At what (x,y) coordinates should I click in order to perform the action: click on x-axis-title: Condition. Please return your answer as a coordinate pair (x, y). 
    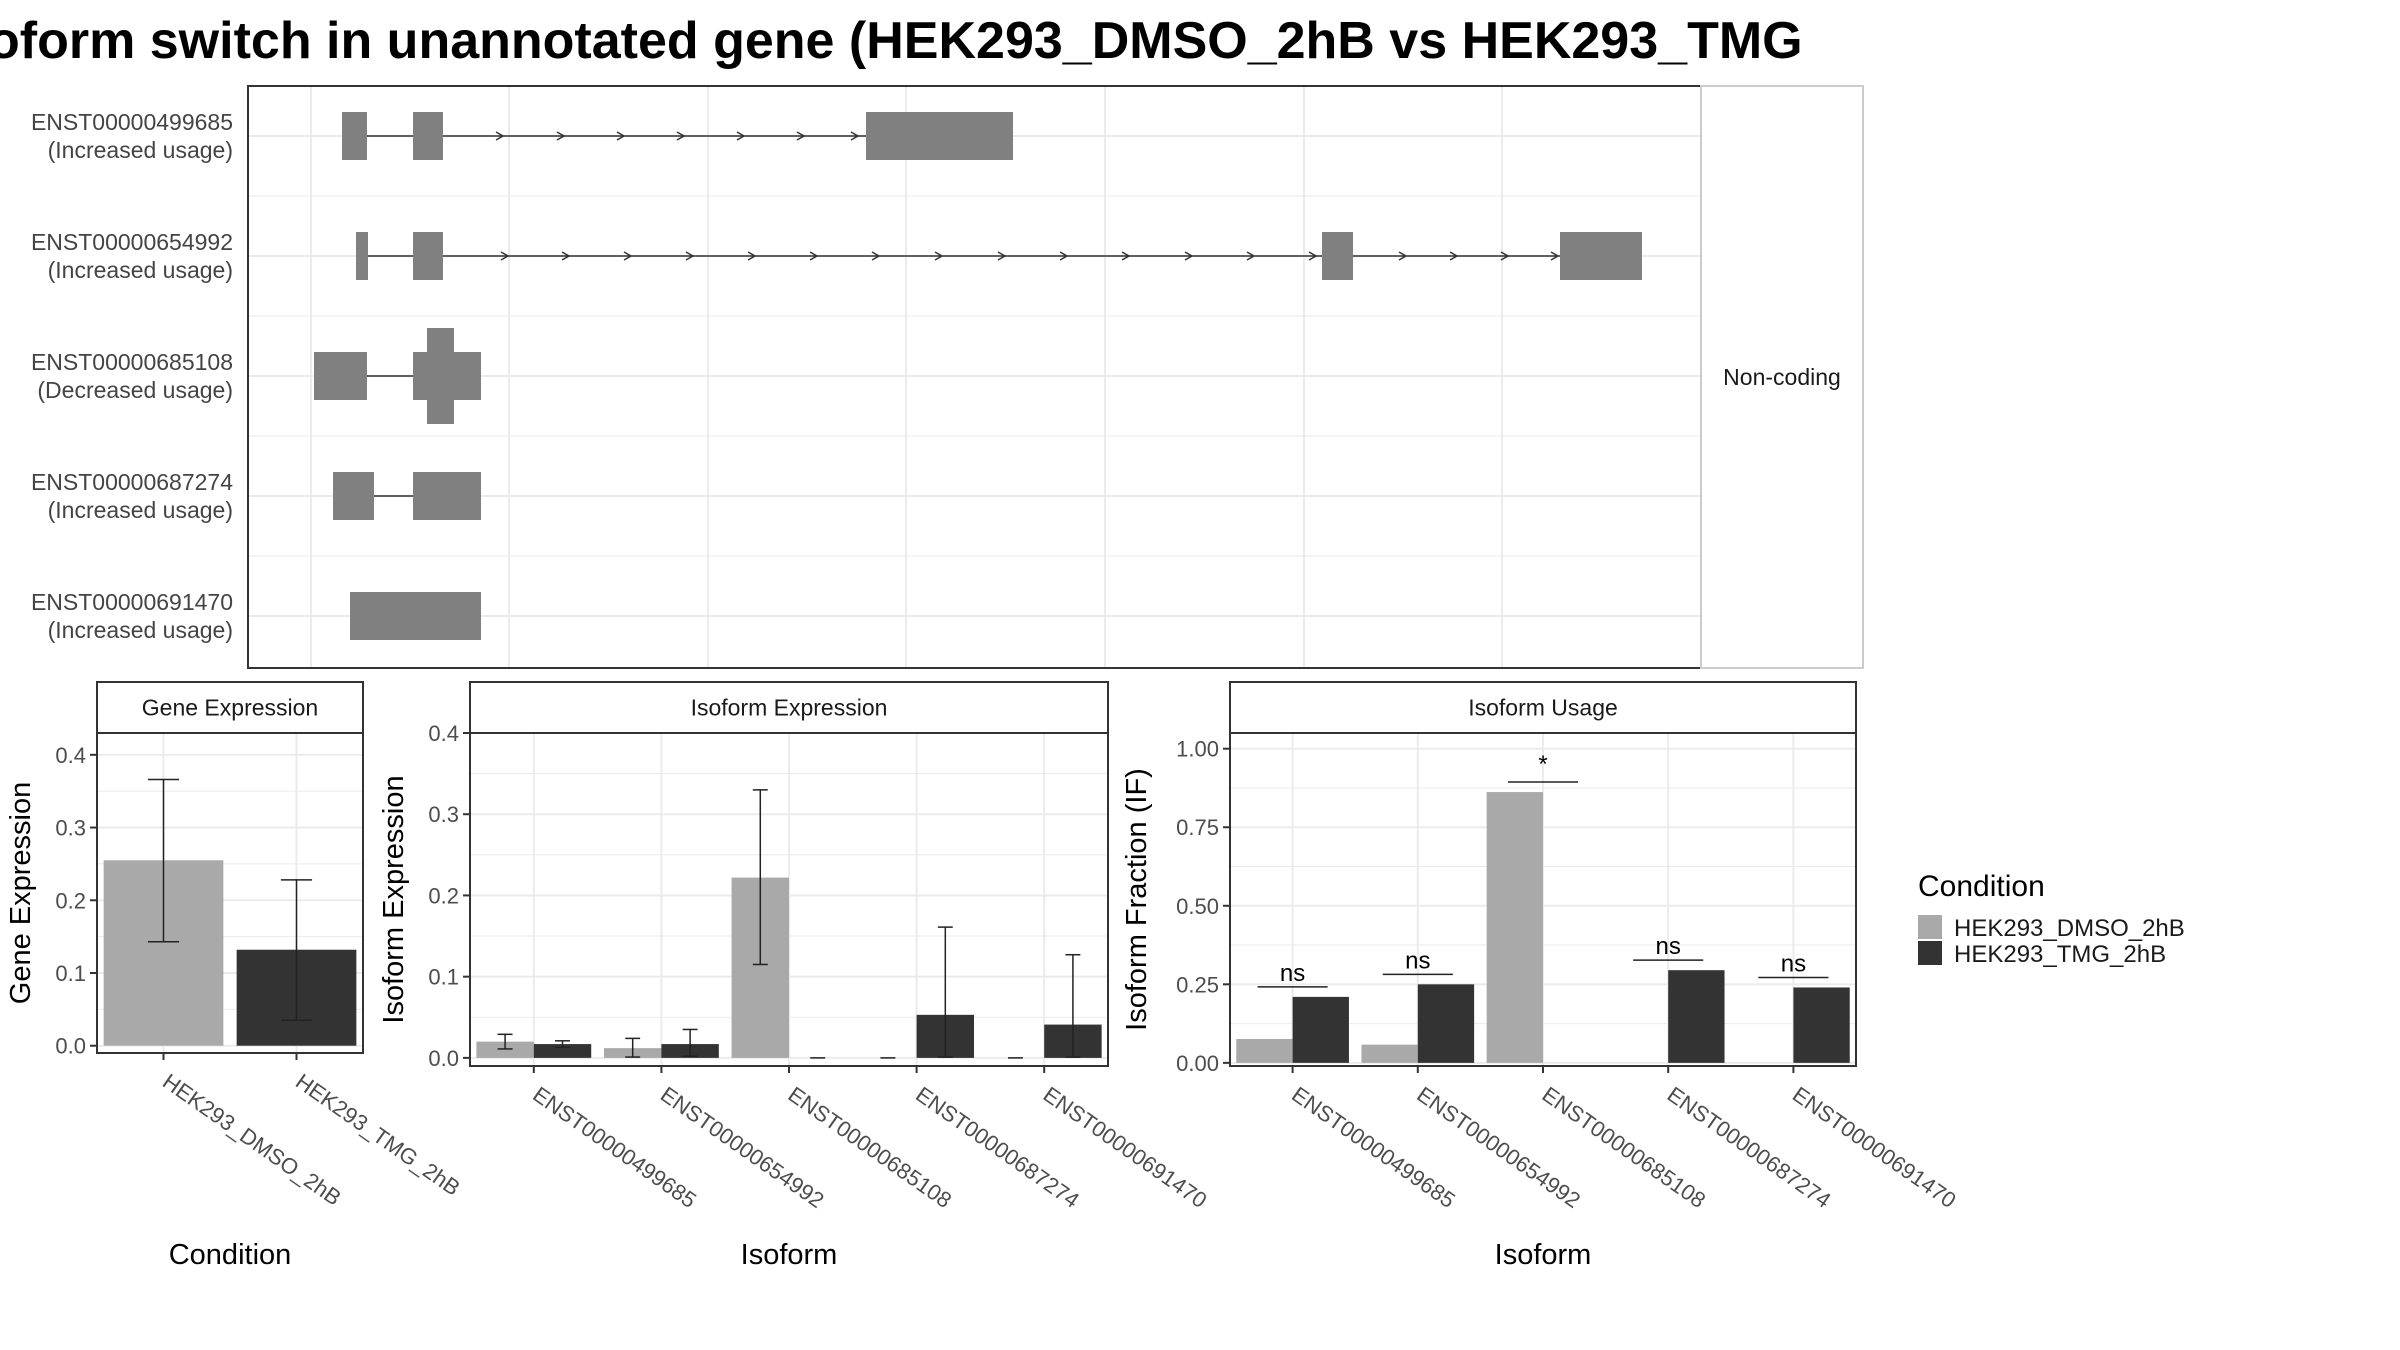
    Looking at the image, I should click on (230, 1255).